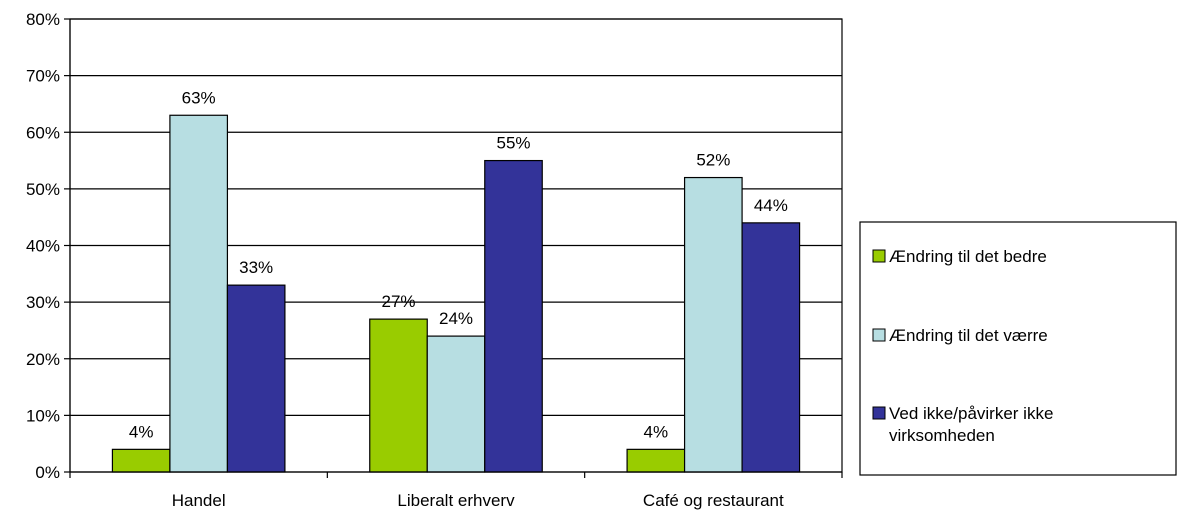 The image size is (1189, 512). What do you see at coordinates (256, 267) in the screenshot?
I see `data-label: 33%` at bounding box center [256, 267].